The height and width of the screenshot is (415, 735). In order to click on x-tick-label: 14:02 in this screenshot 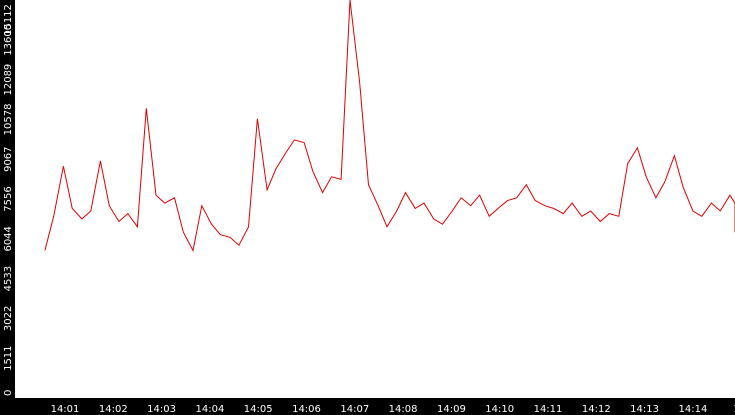, I will do `click(113, 409)`.